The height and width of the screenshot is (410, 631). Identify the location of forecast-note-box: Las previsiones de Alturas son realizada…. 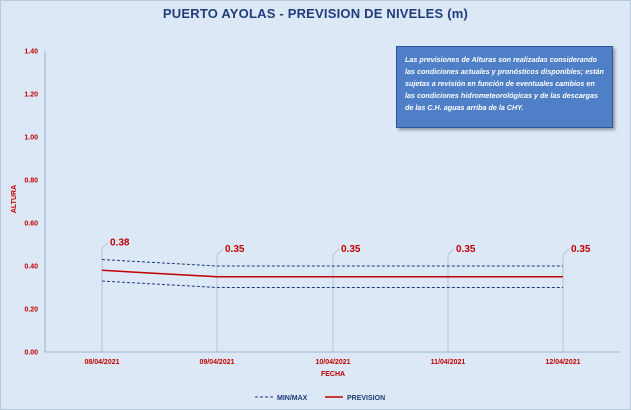
(504, 87).